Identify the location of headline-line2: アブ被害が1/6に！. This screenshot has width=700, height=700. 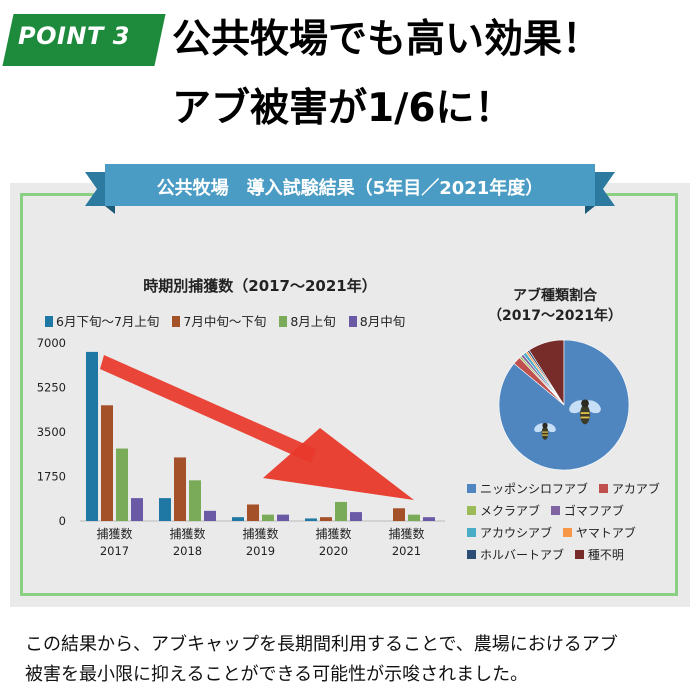
(343, 108).